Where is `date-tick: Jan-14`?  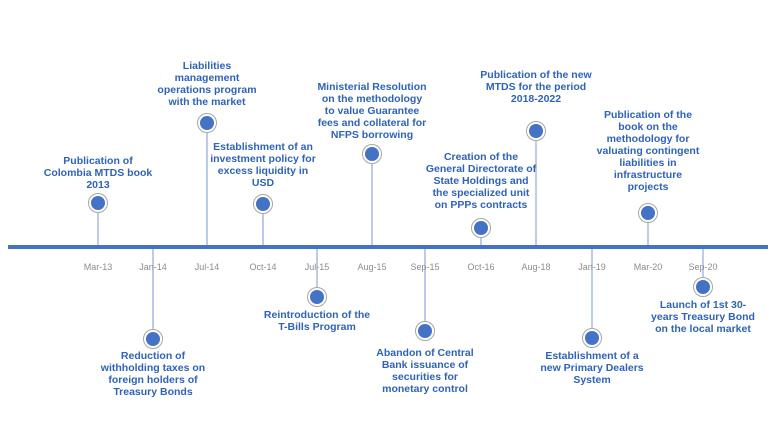
date-tick: Jan-14 is located at coordinates (153, 267).